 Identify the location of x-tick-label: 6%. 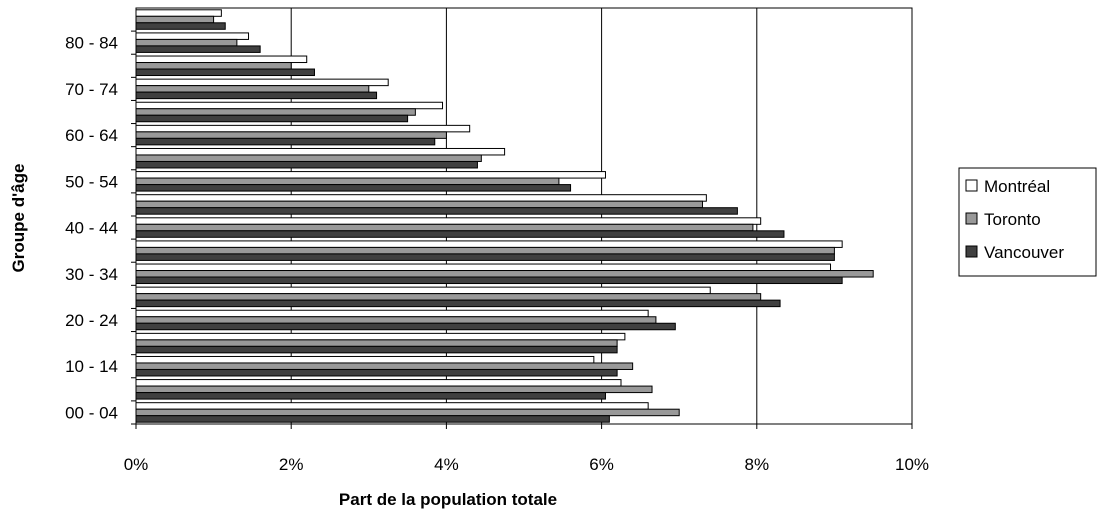
(601, 464).